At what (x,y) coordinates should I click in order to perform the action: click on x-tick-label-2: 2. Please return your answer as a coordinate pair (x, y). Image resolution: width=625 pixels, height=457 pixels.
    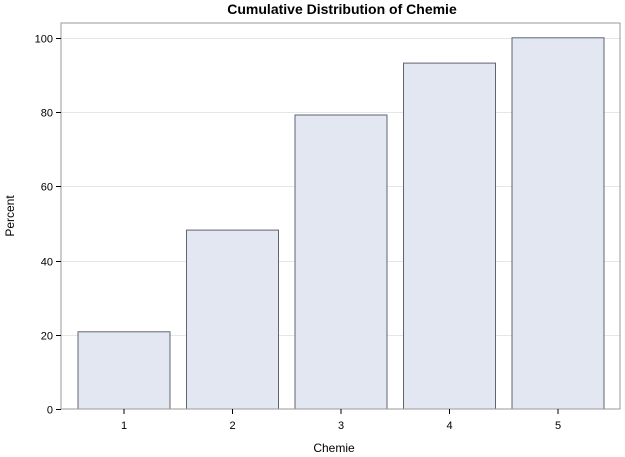
    Looking at the image, I should click on (232, 426).